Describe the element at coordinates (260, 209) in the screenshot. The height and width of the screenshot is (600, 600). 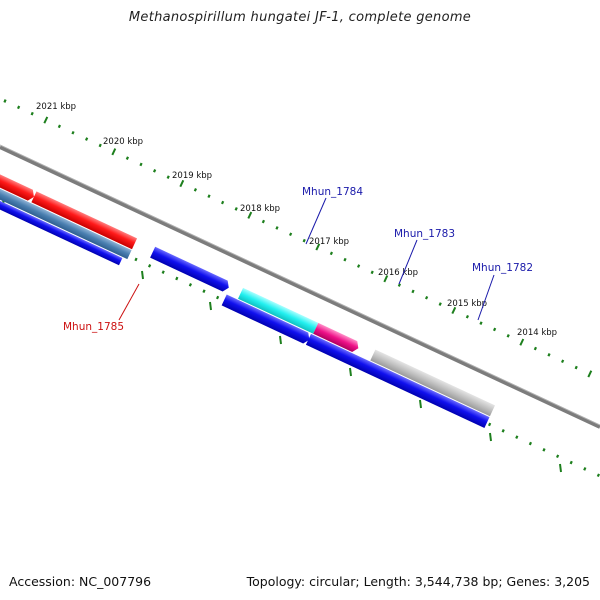
I see `tick-label-2018: 2018 kbp` at that location.